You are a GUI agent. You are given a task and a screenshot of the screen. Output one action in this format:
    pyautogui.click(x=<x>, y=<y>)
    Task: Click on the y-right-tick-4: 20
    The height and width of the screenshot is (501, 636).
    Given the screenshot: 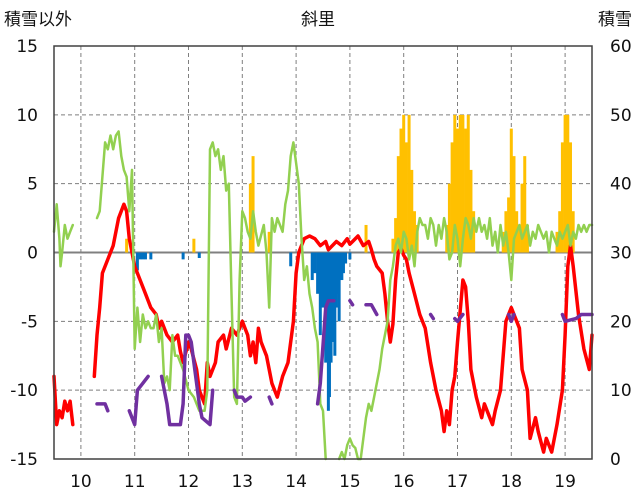 What is the action you would take?
    pyautogui.click(x=621, y=322)
    